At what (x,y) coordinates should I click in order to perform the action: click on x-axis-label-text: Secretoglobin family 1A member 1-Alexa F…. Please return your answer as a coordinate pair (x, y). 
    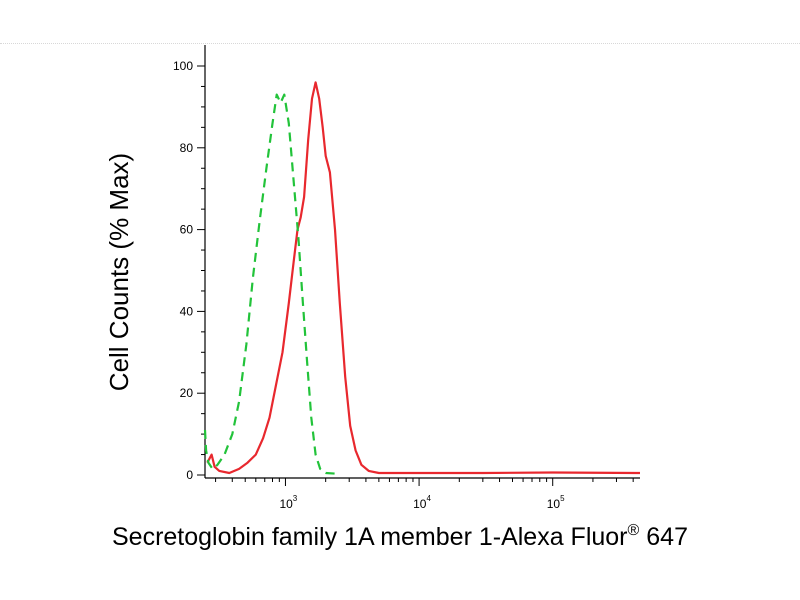
    Looking at the image, I should click on (370, 537).